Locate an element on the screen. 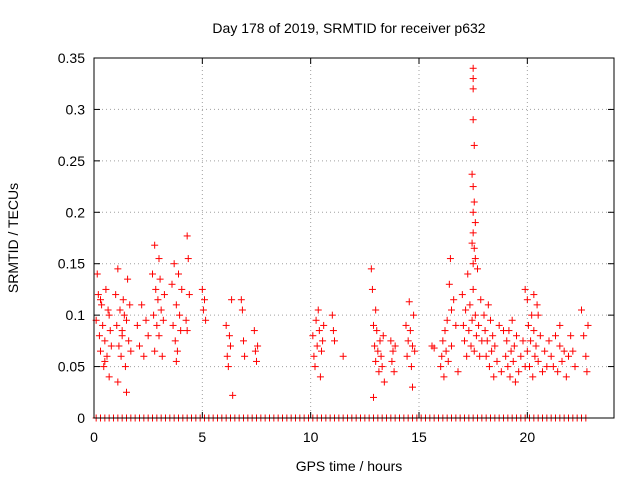 The height and width of the screenshot is (480, 640). x-tick-label: 10 is located at coordinates (311, 437).